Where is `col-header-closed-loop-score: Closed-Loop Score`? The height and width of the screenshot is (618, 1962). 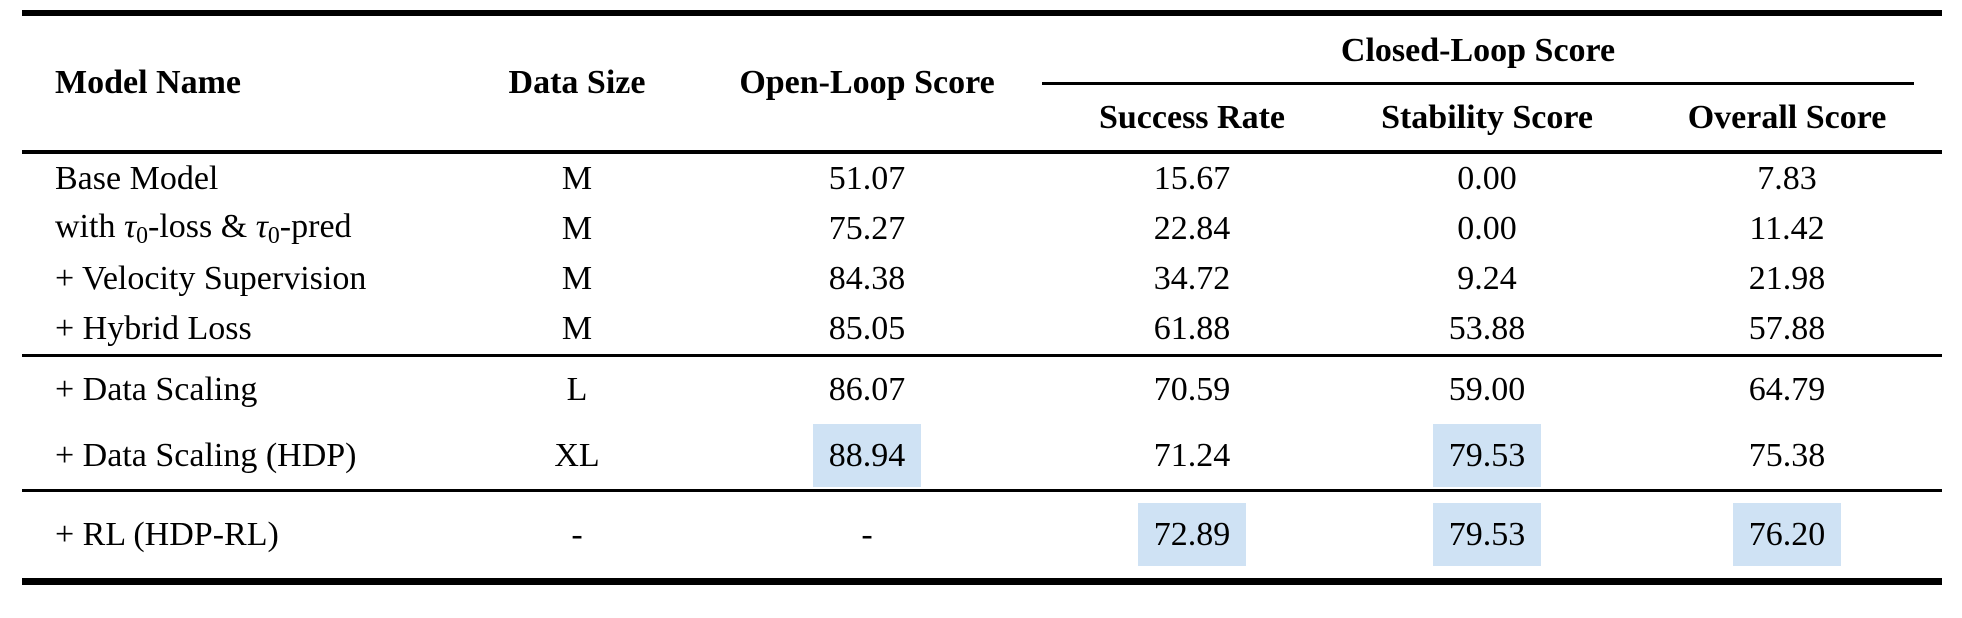 col-header-closed-loop-score: Closed-Loop Score is located at coordinates (1492, 49).